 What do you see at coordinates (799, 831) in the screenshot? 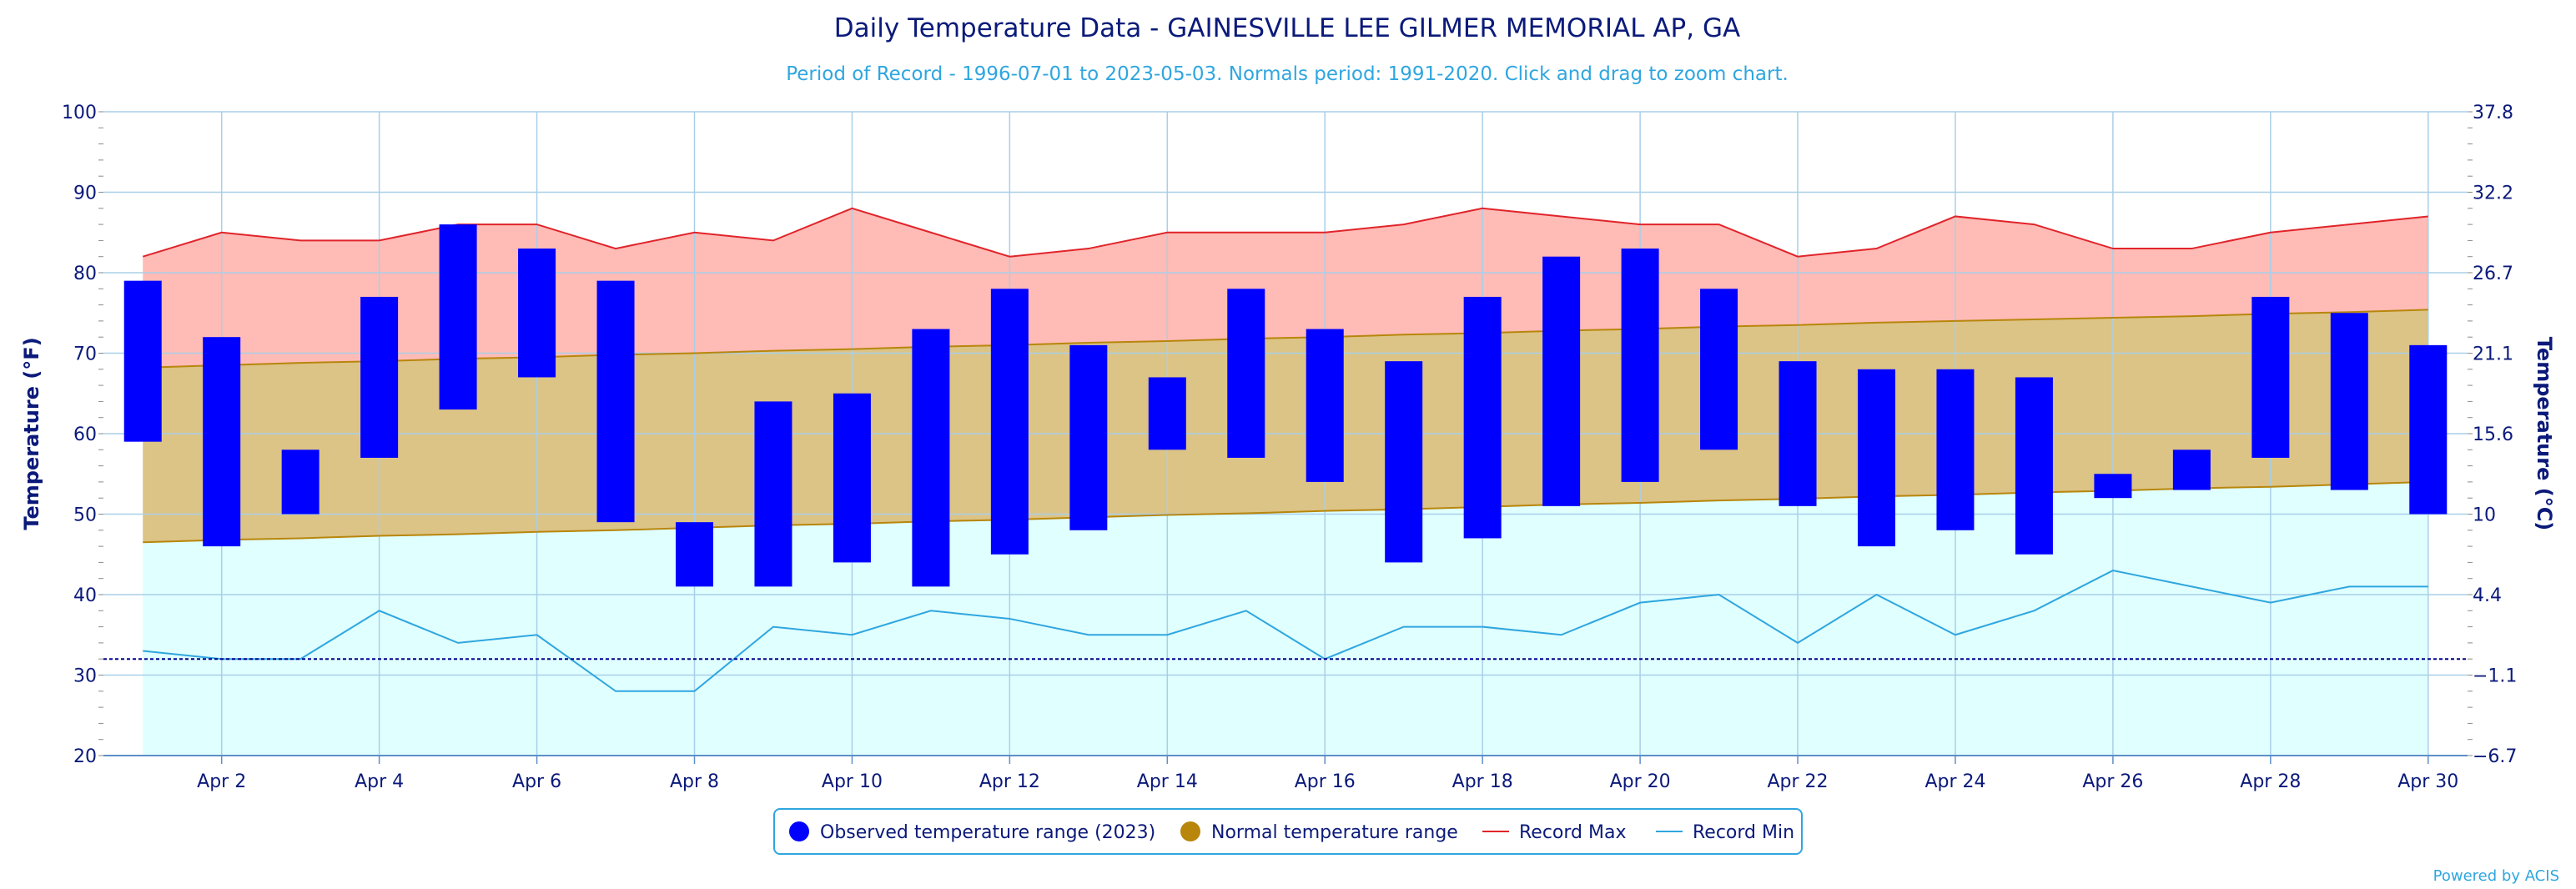
I see `legend-observed-marker` at bounding box center [799, 831].